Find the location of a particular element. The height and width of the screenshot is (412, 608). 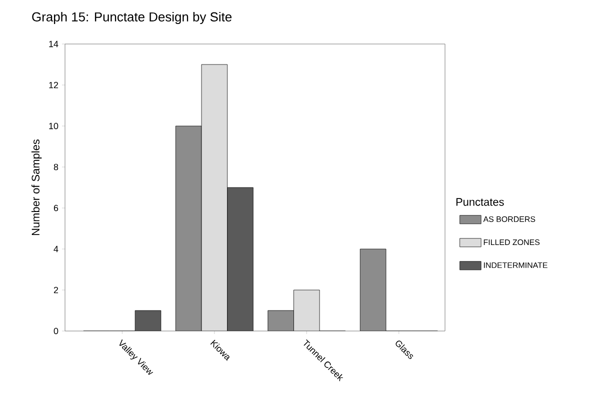

y-tick-label: 12 is located at coordinates (53, 85).